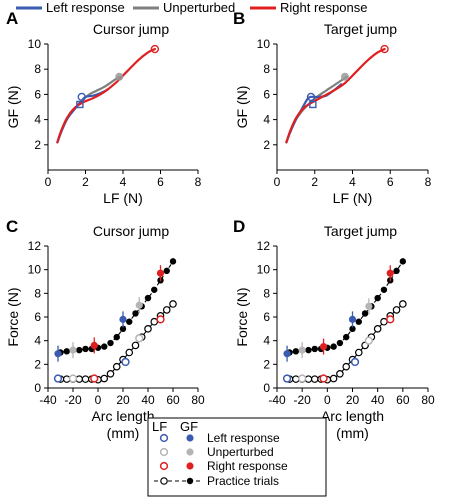 This screenshot has height=500, width=474. What do you see at coordinates (264, 270) in the screenshot?
I see `y-tick-label: 10` at bounding box center [264, 270].